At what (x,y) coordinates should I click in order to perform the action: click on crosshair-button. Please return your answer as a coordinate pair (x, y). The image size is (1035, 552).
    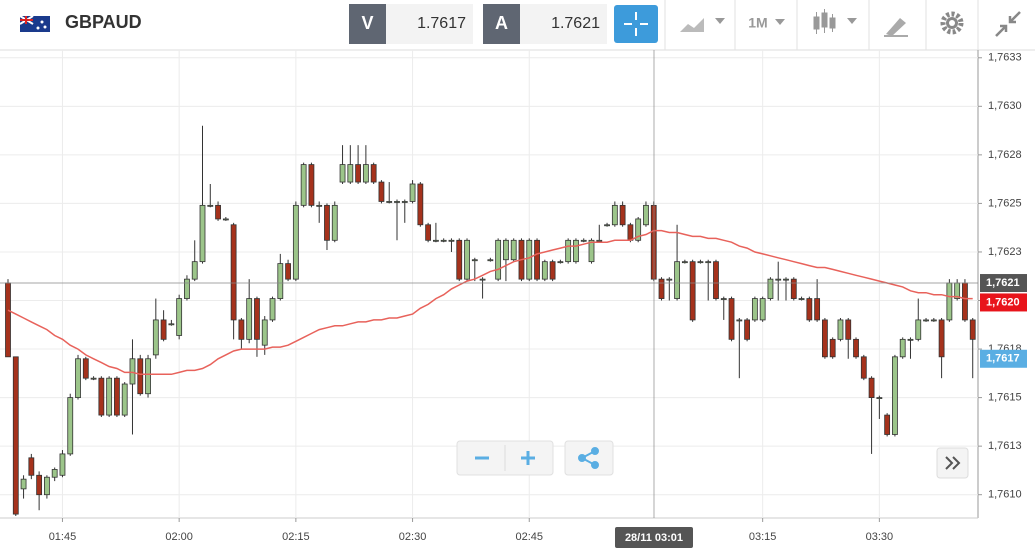
    Looking at the image, I should click on (636, 24).